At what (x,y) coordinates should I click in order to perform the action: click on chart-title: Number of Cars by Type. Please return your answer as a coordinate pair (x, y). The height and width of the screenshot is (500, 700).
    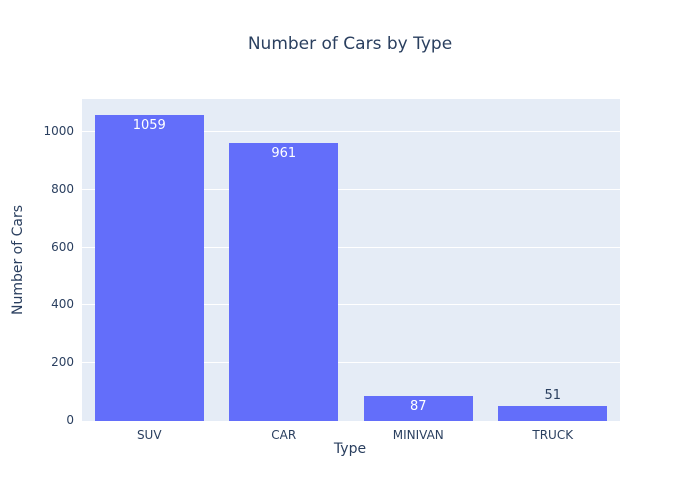
    Looking at the image, I should click on (350, 44).